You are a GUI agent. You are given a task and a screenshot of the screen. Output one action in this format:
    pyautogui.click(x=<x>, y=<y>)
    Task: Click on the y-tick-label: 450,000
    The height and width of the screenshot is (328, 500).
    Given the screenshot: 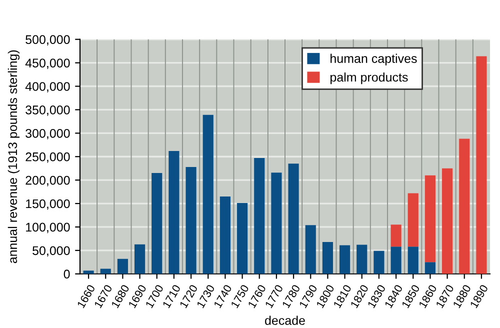 What is the action you would take?
    pyautogui.click(x=47, y=63)
    